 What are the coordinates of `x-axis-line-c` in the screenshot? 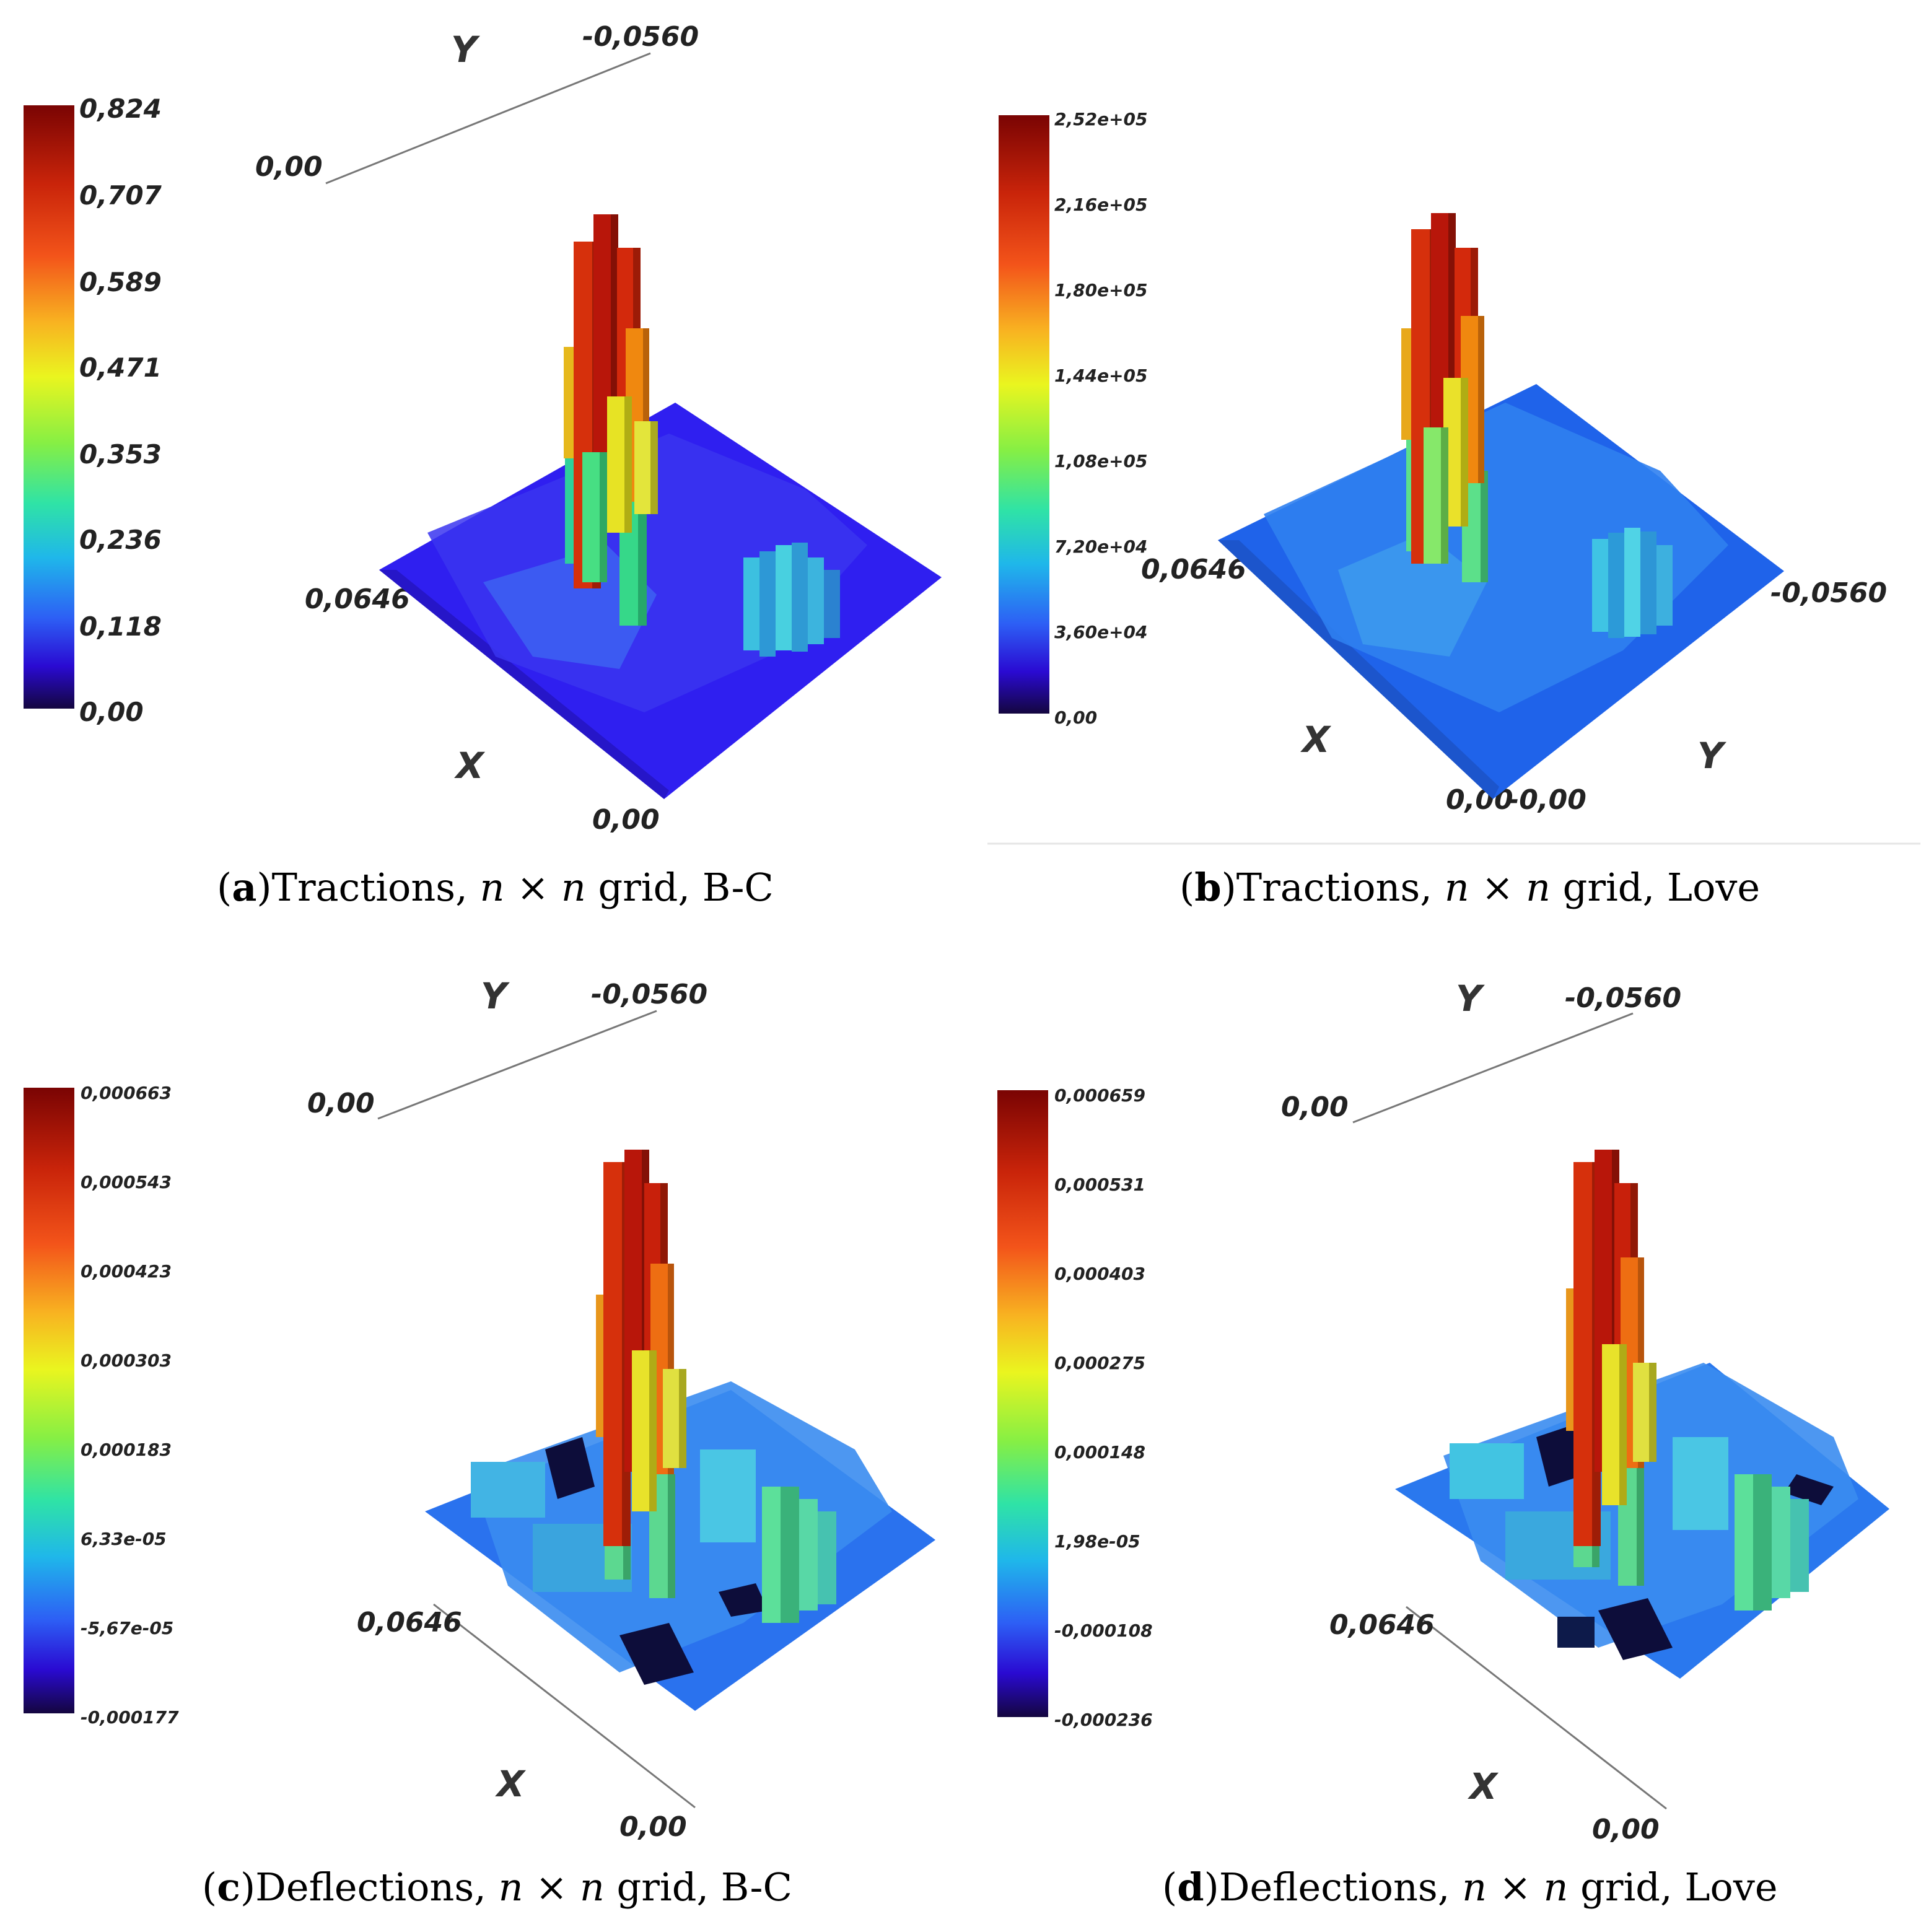 It's located at (564, 1706).